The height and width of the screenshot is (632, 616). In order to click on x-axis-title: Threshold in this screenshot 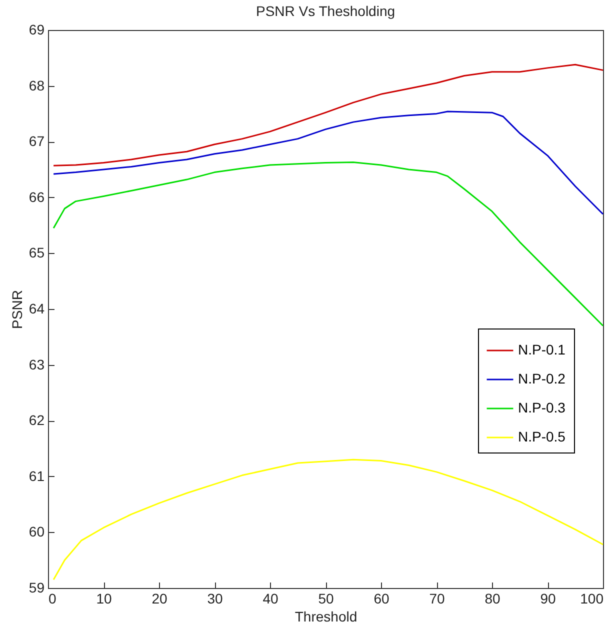, I will do `click(326, 616)`.